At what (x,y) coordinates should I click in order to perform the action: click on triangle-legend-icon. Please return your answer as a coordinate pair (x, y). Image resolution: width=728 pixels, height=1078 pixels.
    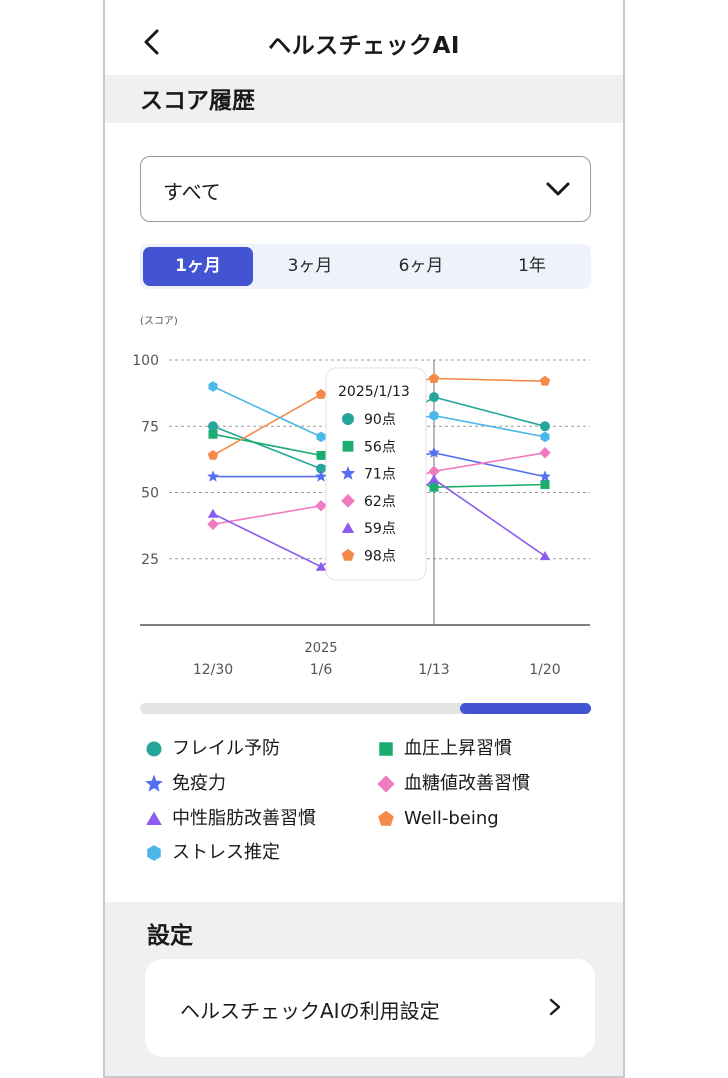
    Looking at the image, I should click on (154, 818).